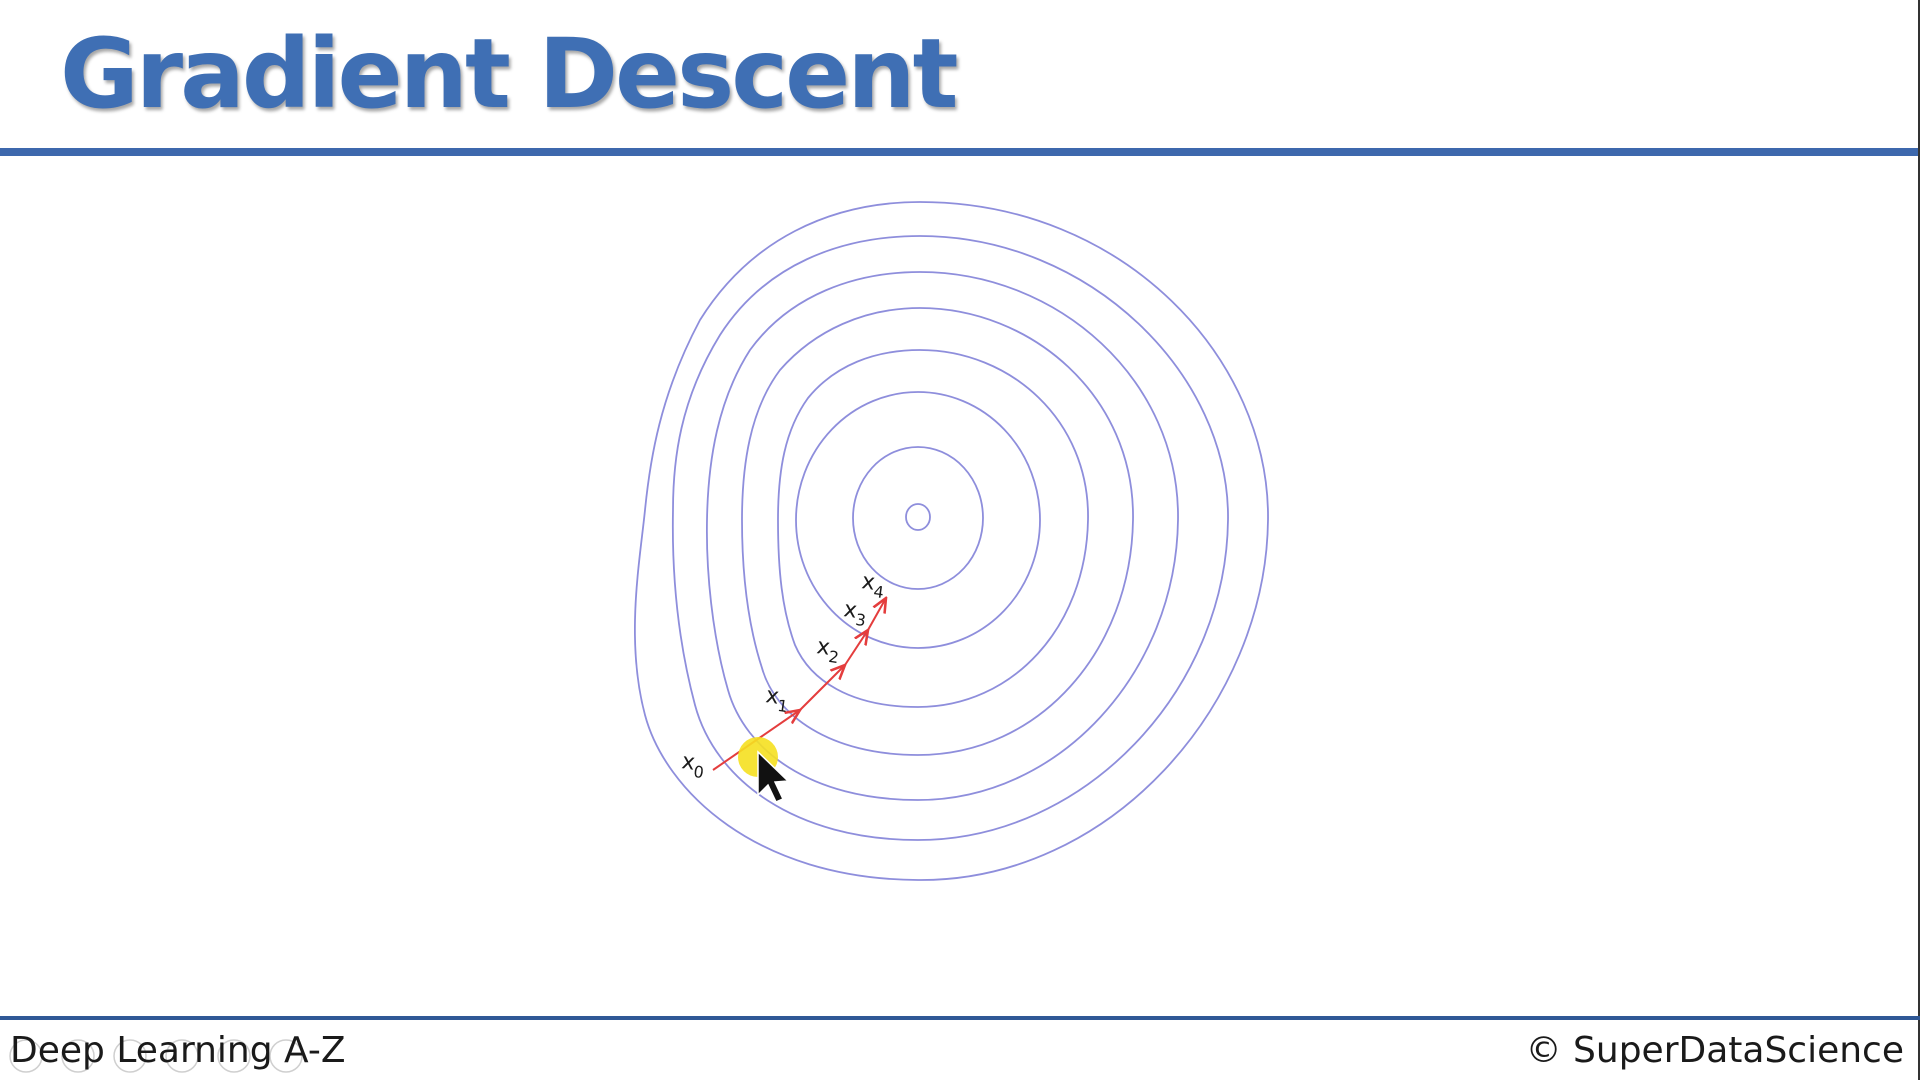 The image size is (1920, 1080). I want to click on point-labels: x0 x1 x2 x3 x4, so click(782, 675).